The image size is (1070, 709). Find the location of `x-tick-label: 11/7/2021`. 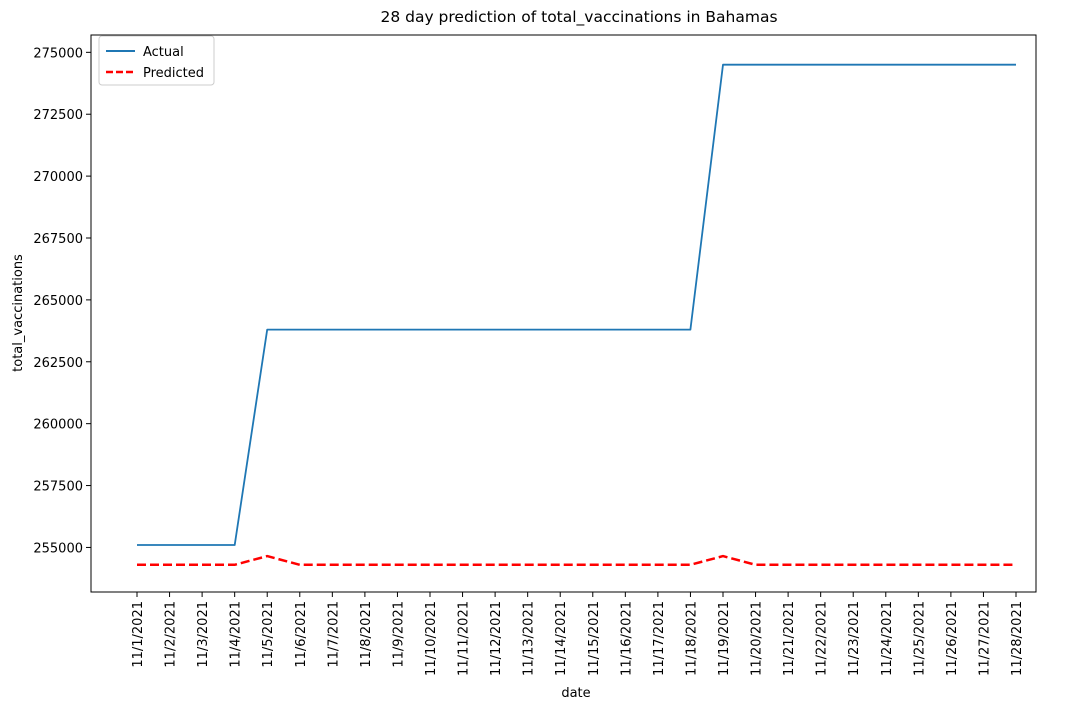

x-tick-label: 11/7/2021 is located at coordinates (333, 634).